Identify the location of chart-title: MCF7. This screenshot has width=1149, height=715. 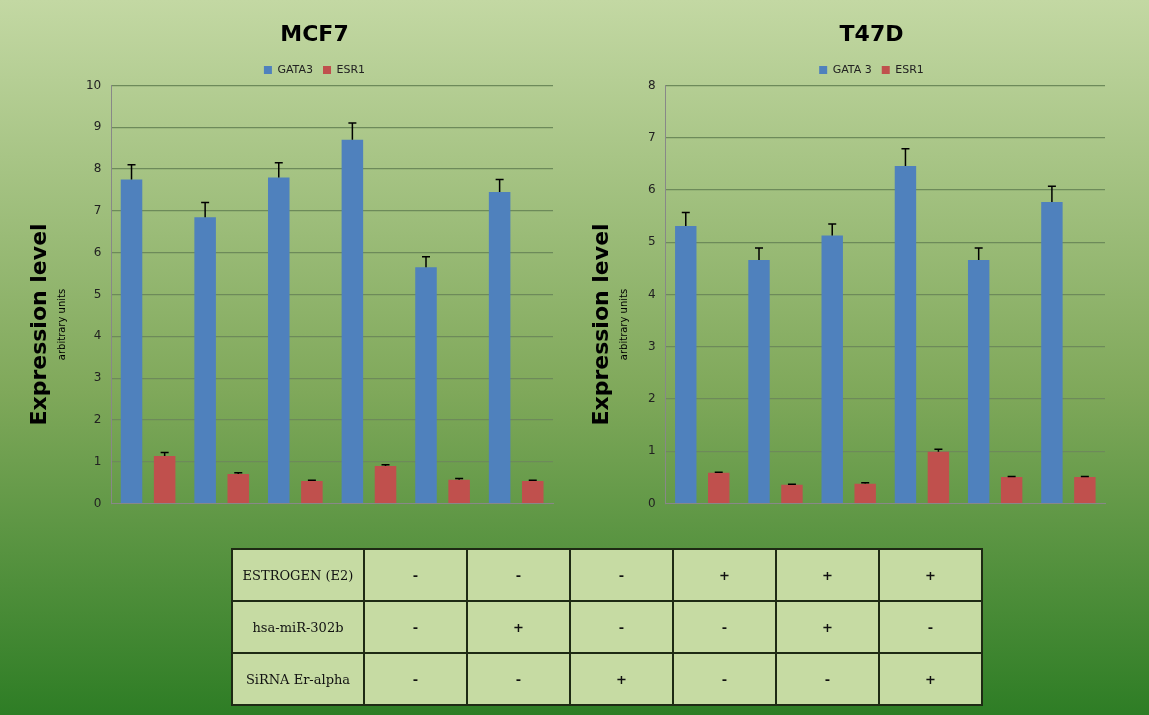
(314, 33).